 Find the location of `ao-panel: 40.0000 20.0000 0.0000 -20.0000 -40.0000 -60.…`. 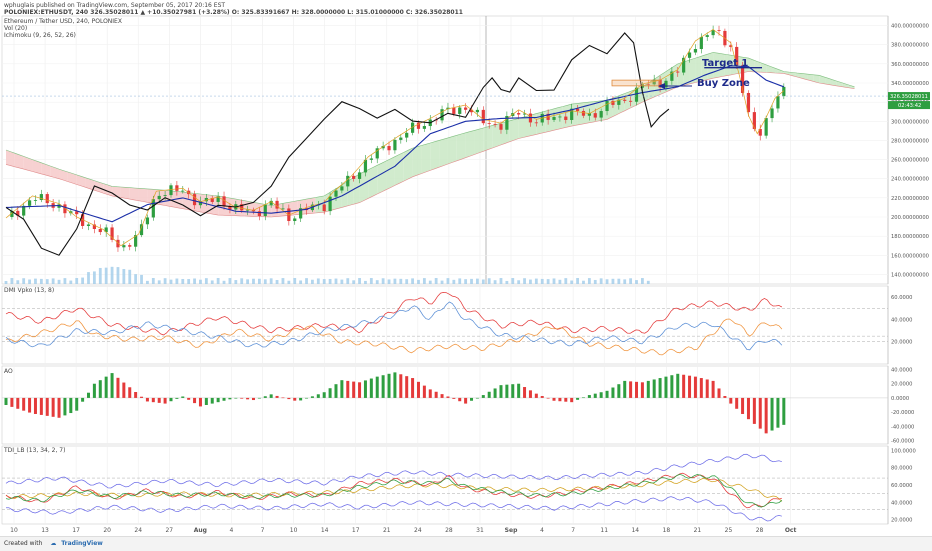

ao-panel: 40.0000 20.0000 0.0000 -20.0000 -40.0000 -60.… is located at coordinates (458, 406).